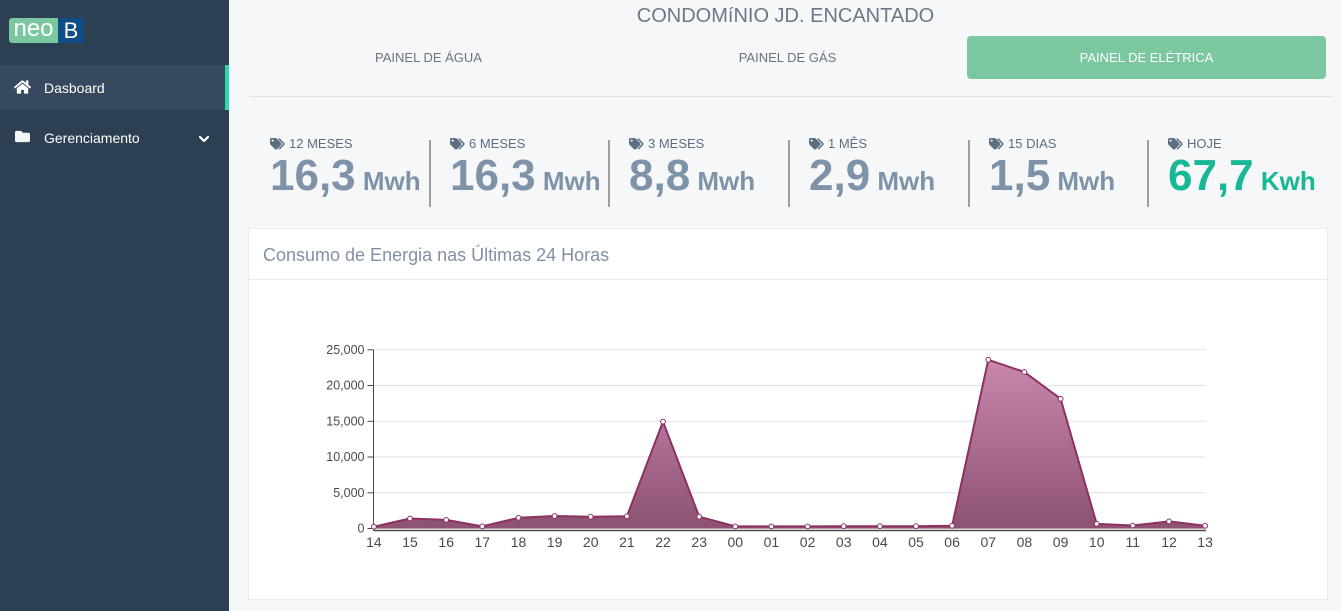 The width and height of the screenshot is (1342, 611). Describe the element at coordinates (1169, 542) in the screenshot. I see `svg-text: 12` at that location.